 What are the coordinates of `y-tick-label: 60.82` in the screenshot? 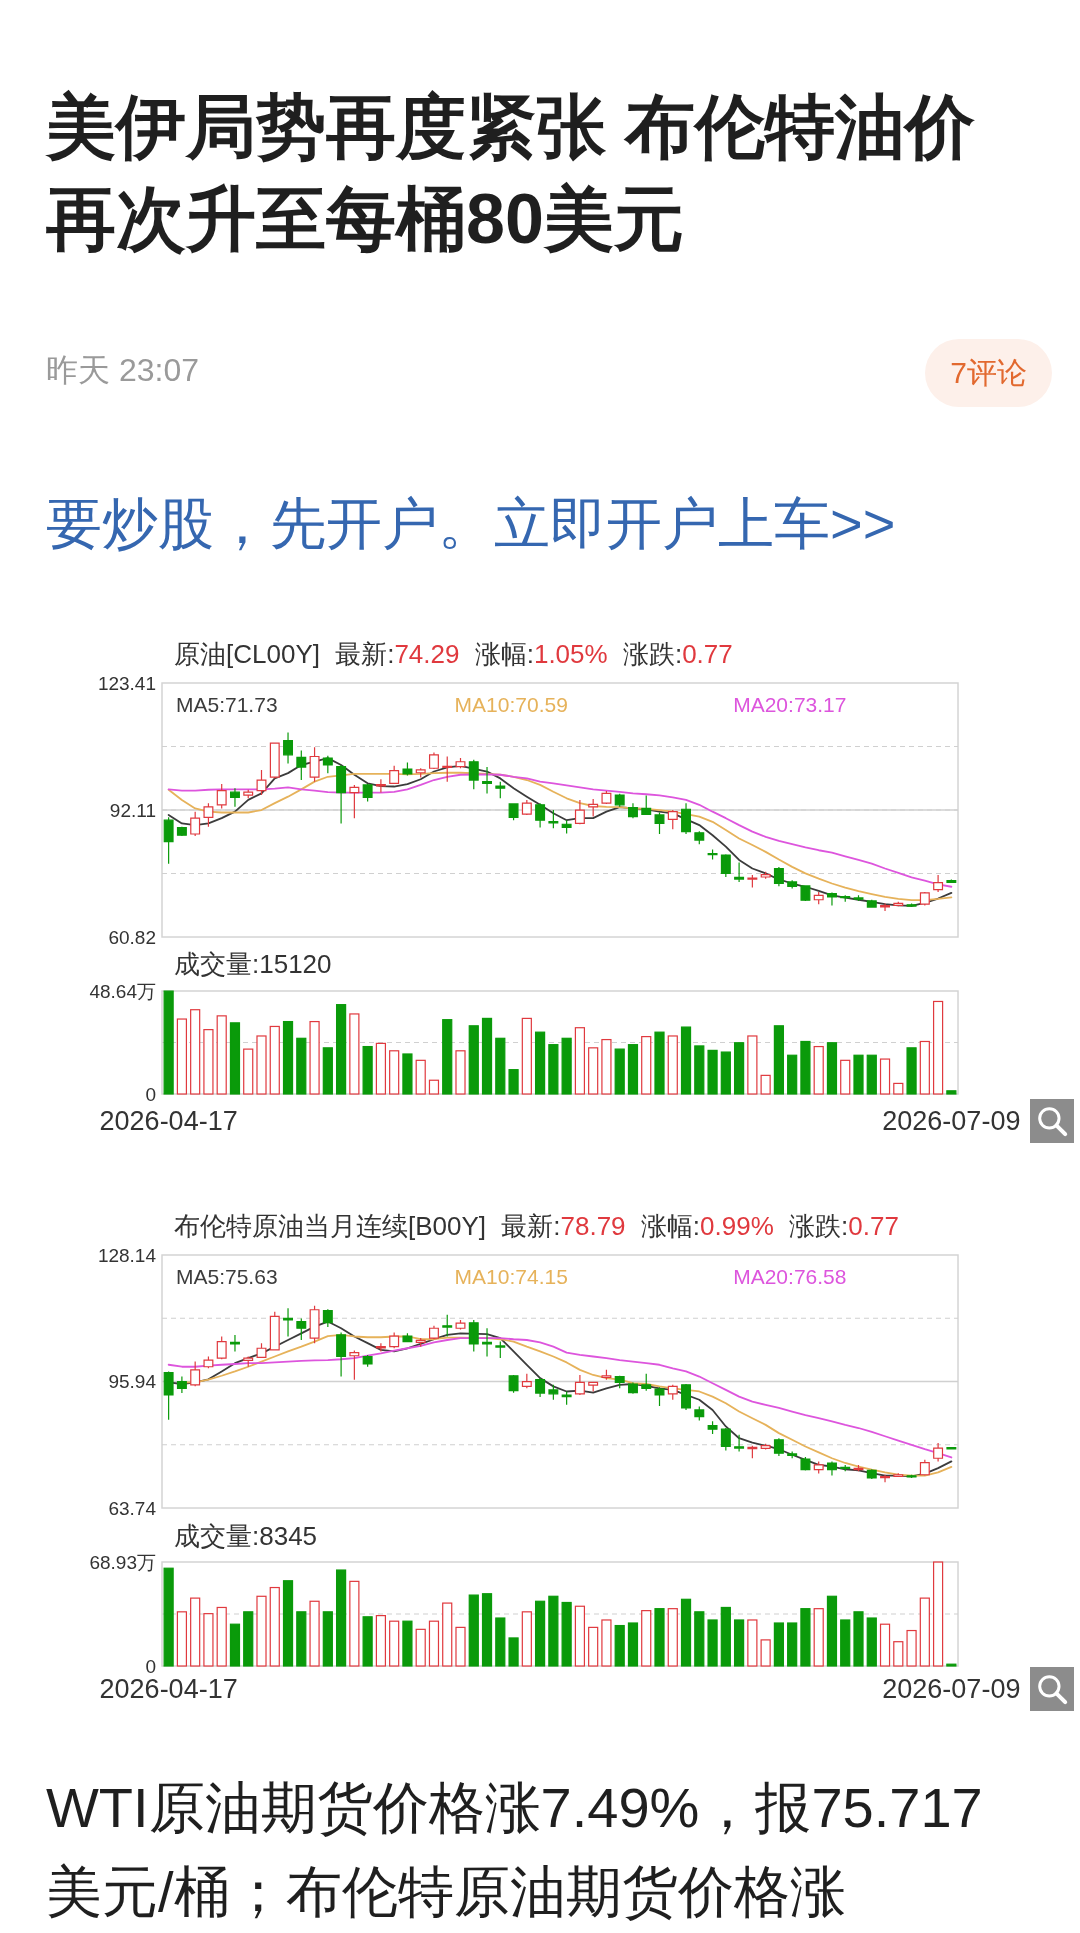 It's located at (132, 937).